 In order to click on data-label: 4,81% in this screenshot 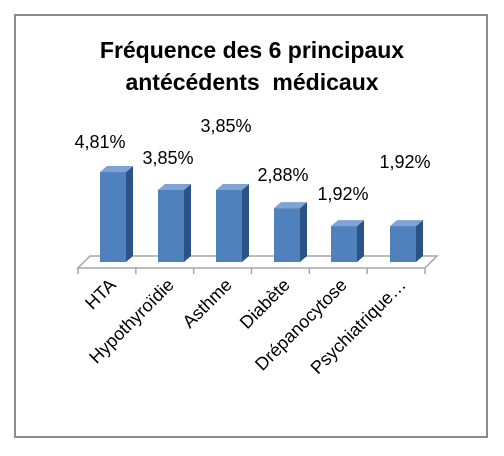, I will do `click(99, 142)`.